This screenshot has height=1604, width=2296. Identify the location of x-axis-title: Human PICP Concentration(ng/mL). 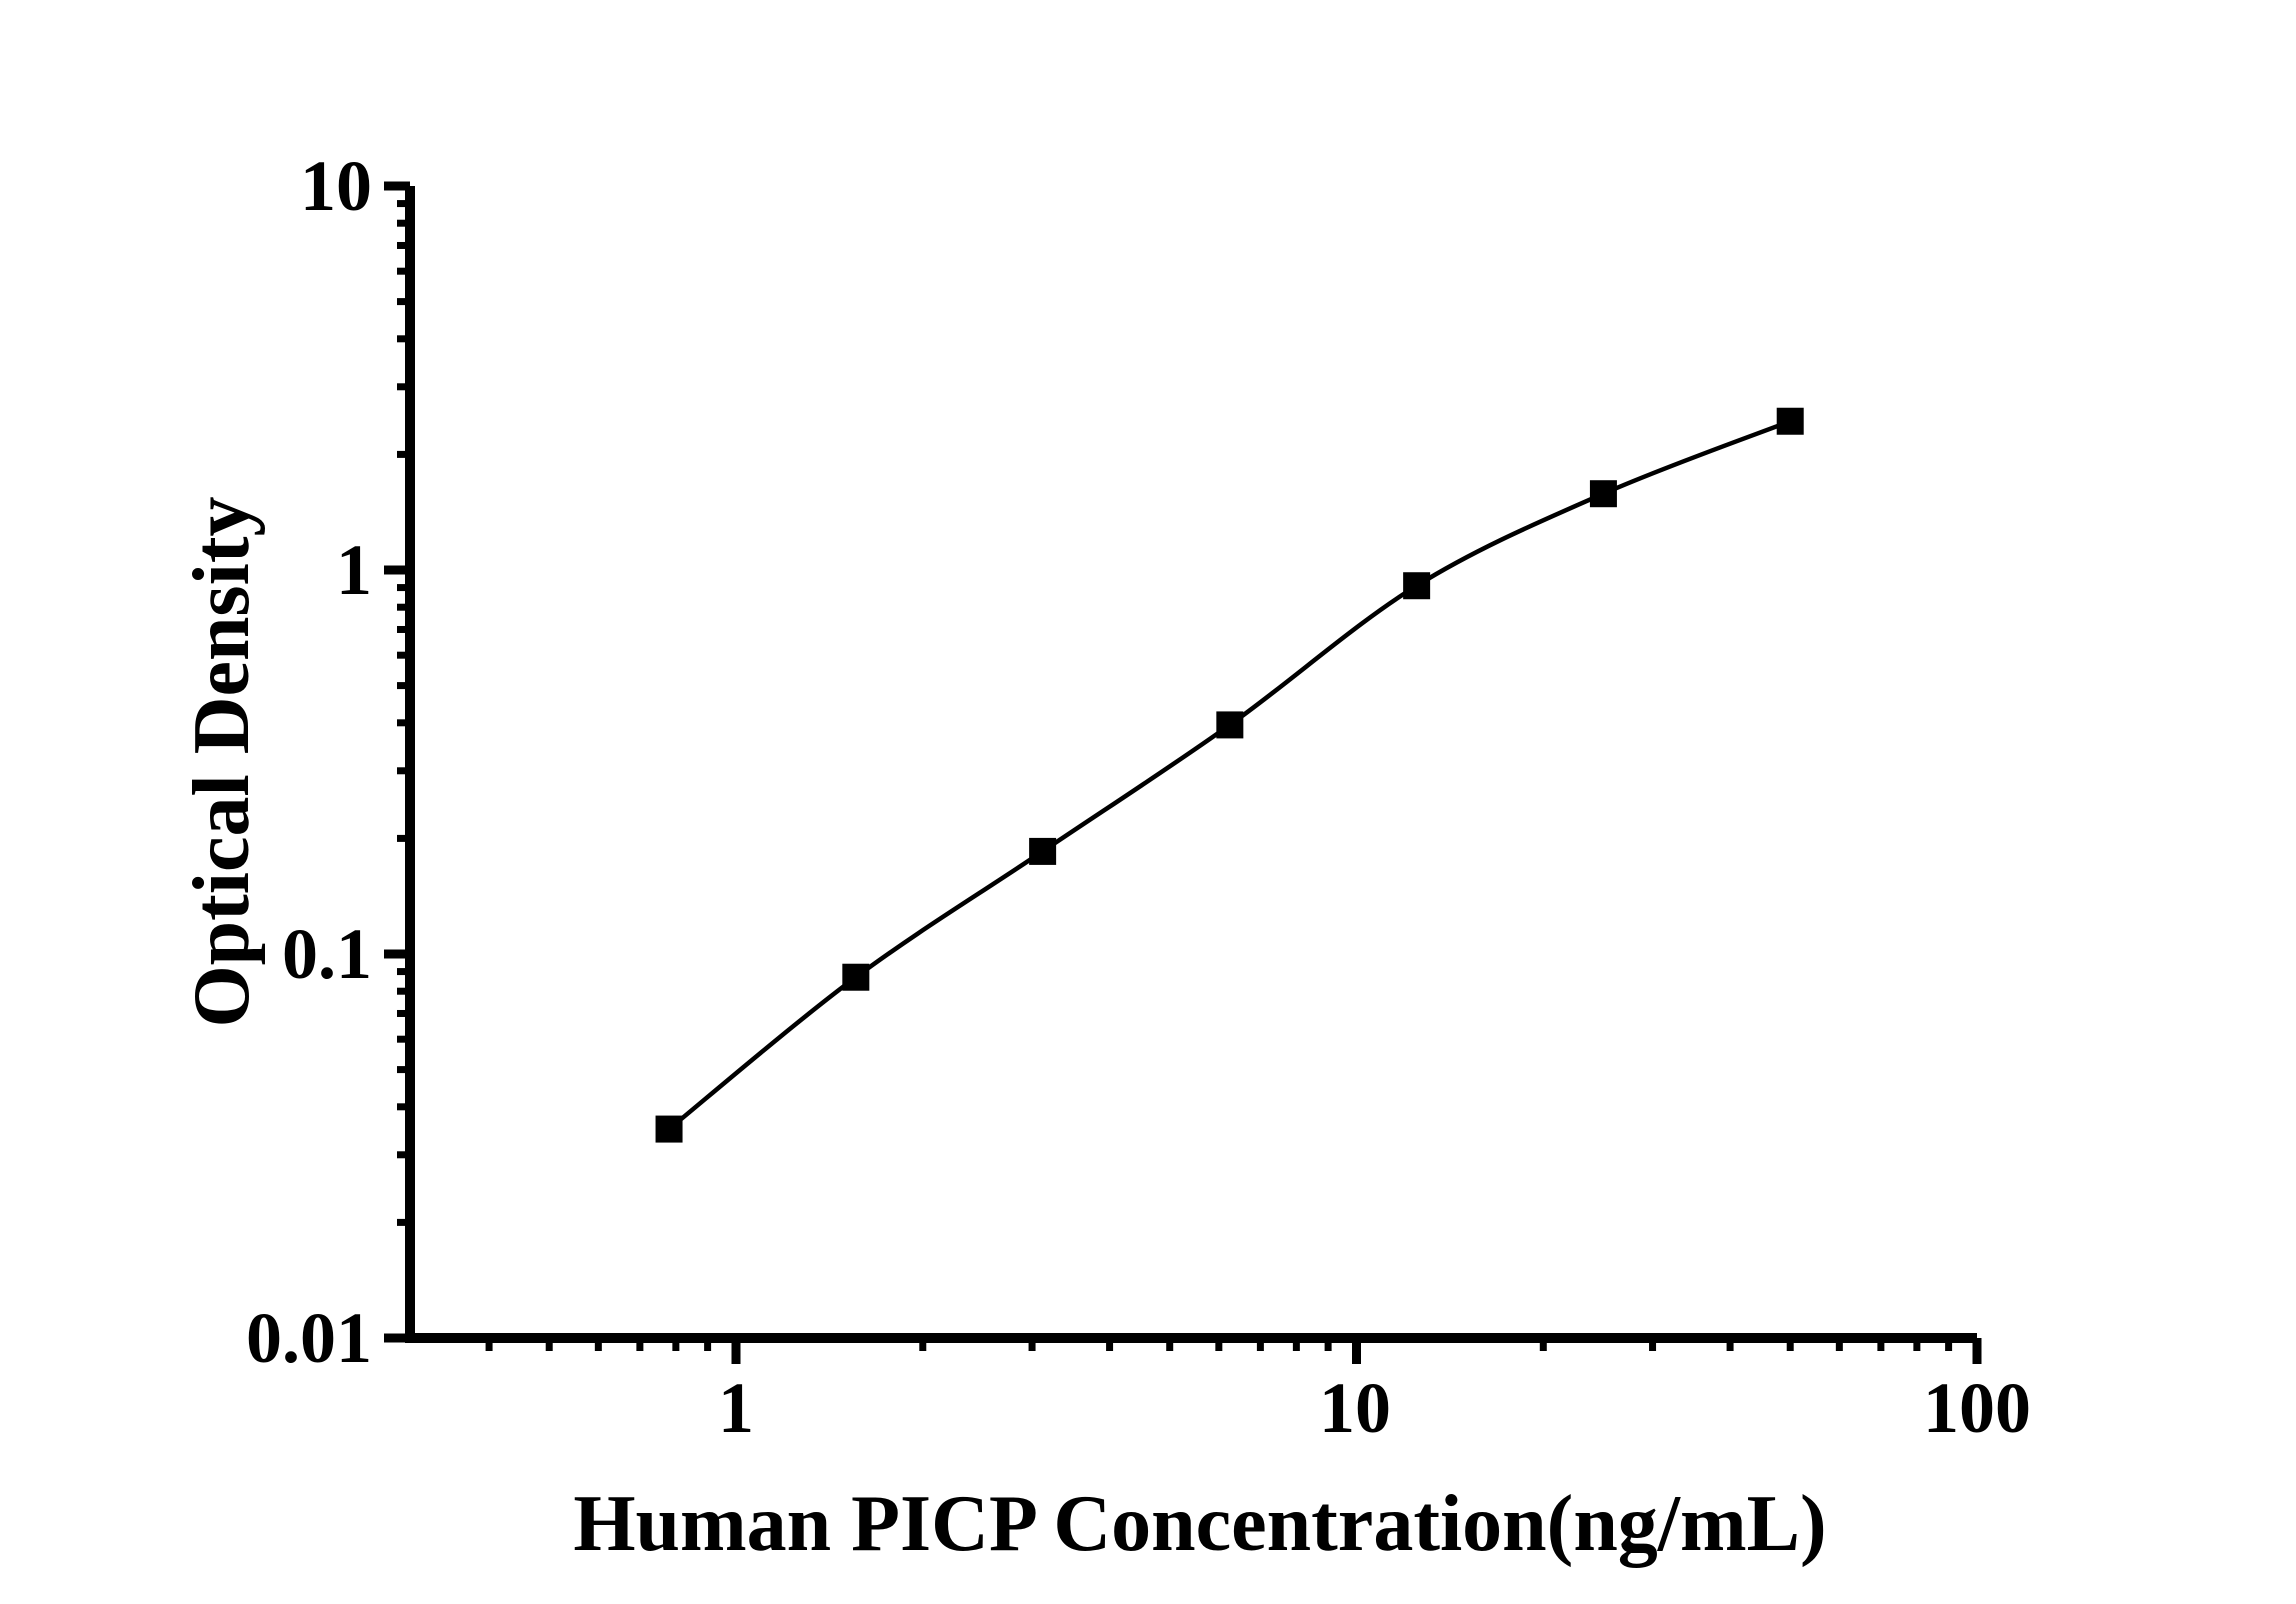
(1199, 1524).